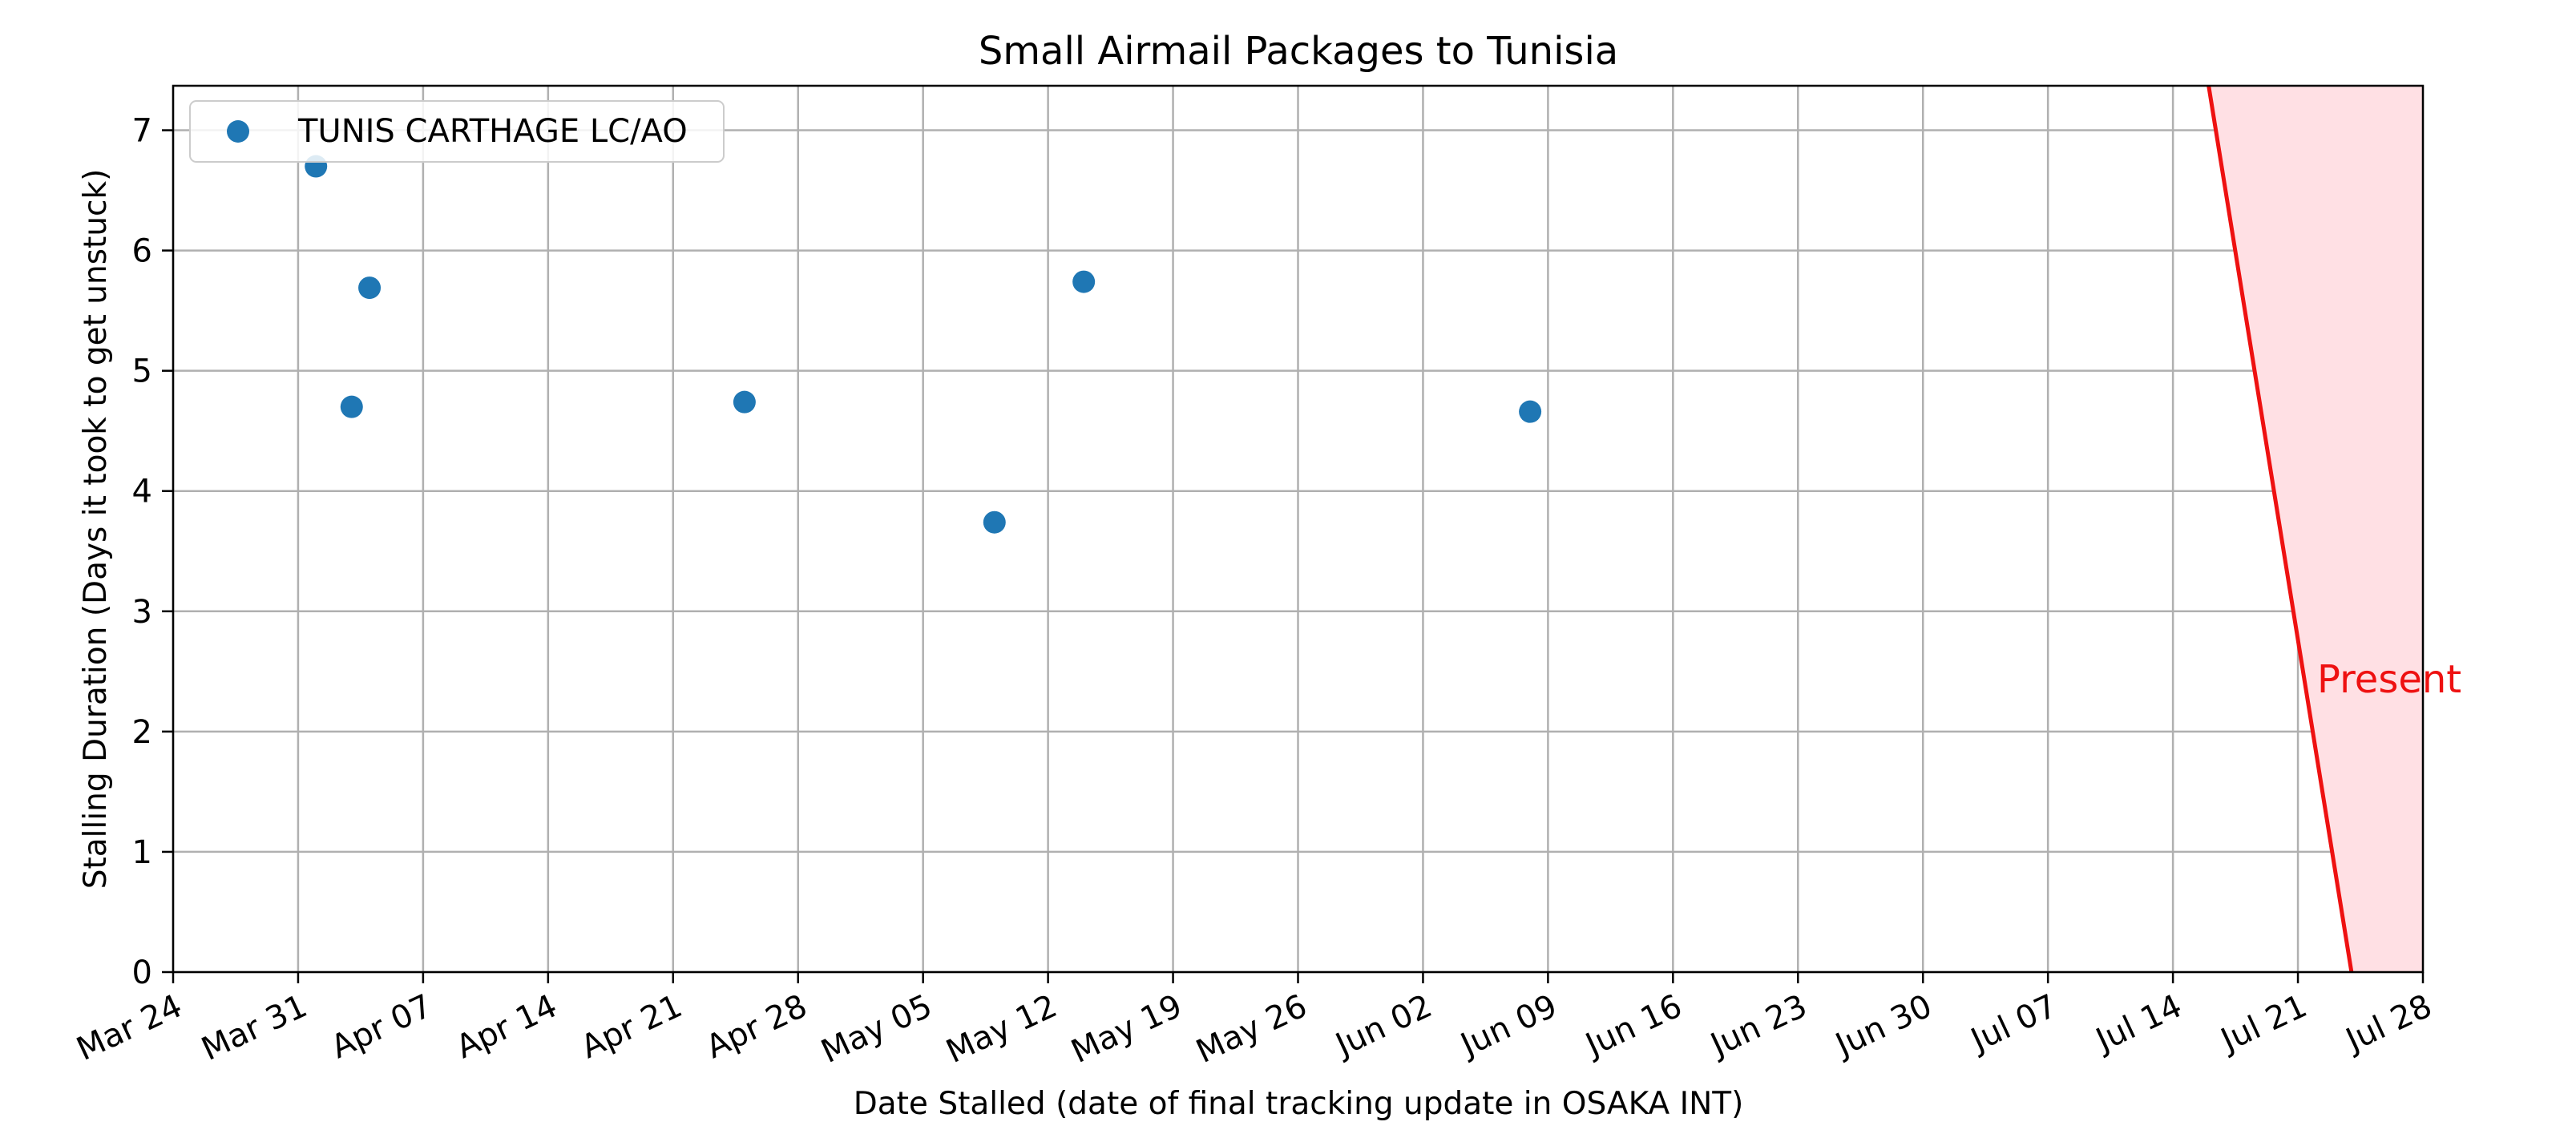 The height and width of the screenshot is (1146, 2576). What do you see at coordinates (142, 973) in the screenshot?
I see `y-tick-label: 0` at bounding box center [142, 973].